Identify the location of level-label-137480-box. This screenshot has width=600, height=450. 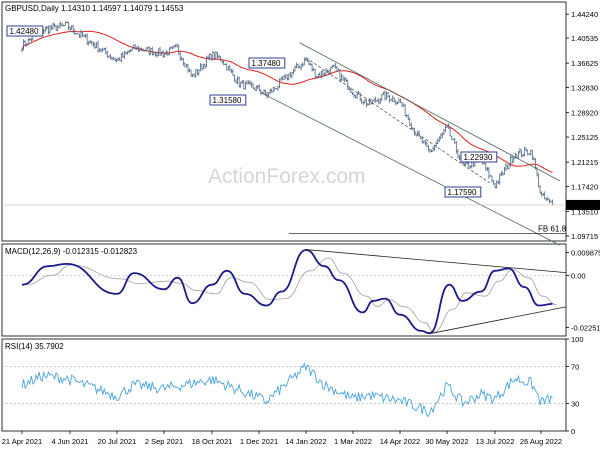
(267, 63).